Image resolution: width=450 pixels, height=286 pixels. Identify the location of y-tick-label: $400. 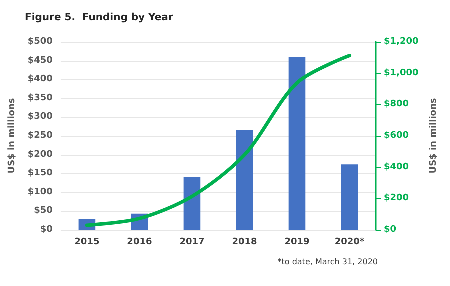
(40, 79).